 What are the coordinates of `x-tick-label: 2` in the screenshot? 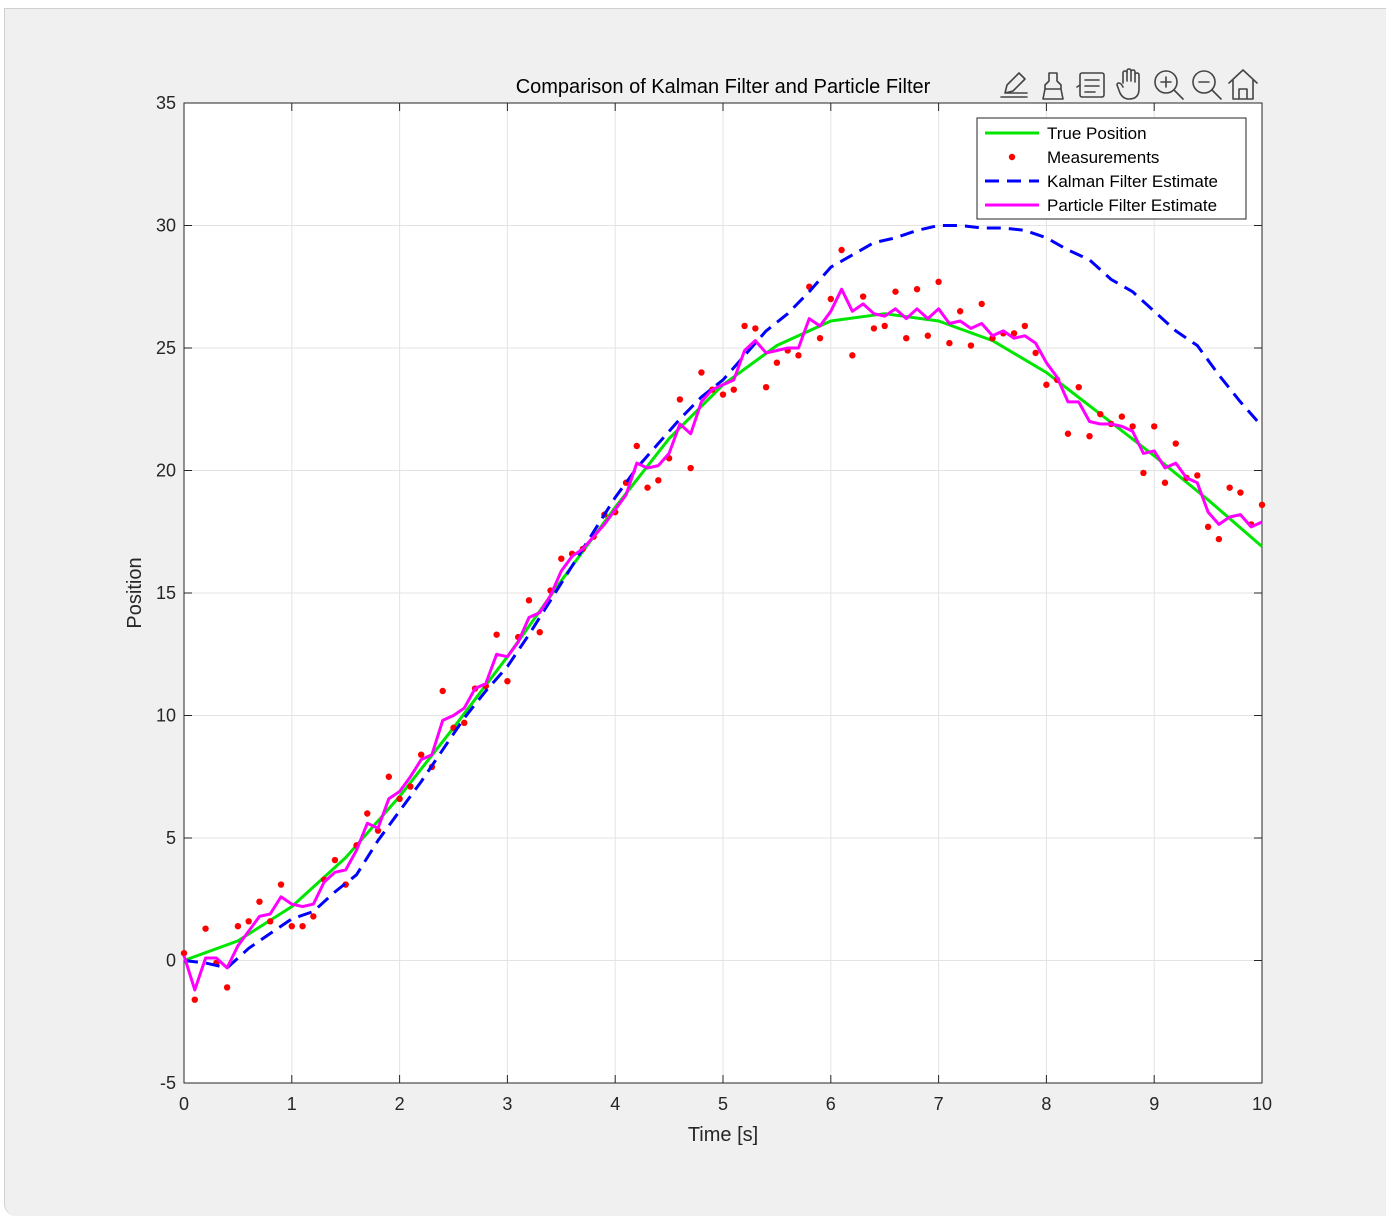 It's located at (400, 1104).